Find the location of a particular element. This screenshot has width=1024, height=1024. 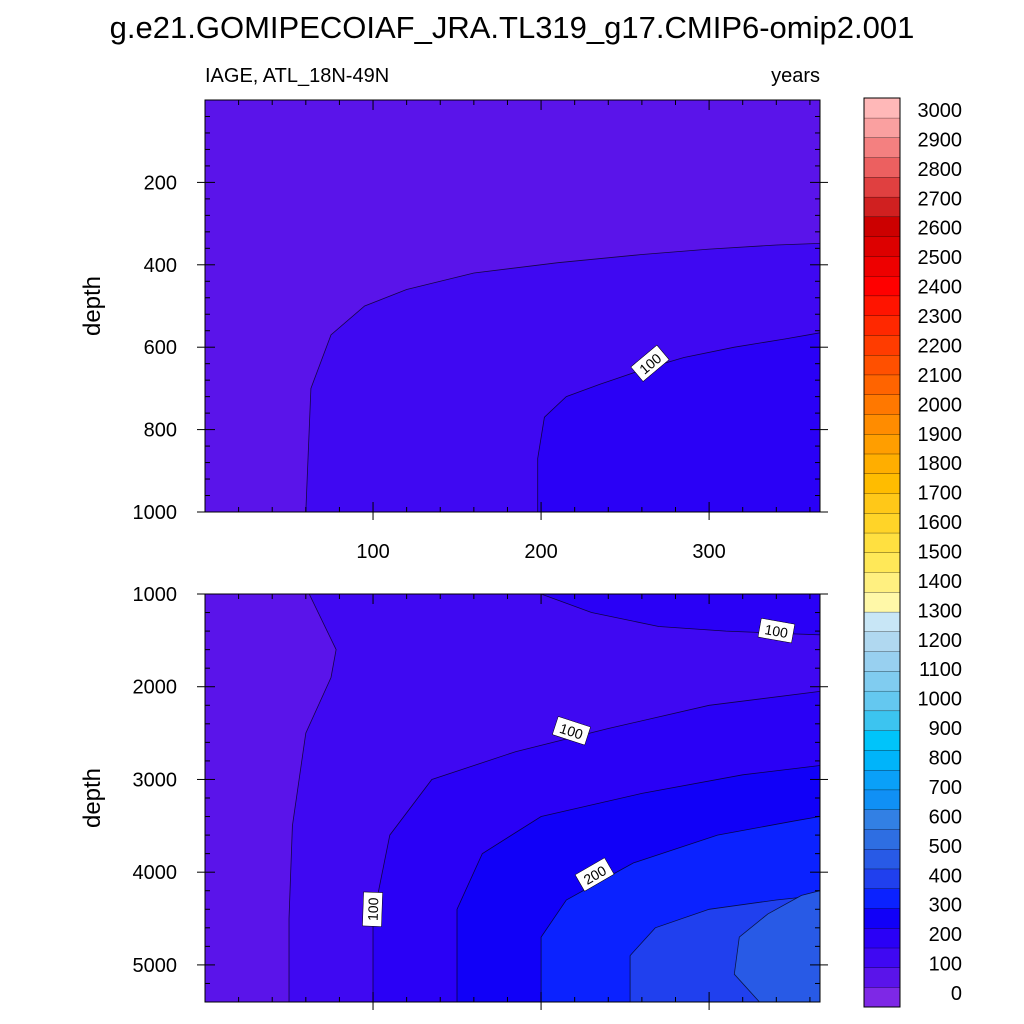

colorbar-label: 1100 is located at coordinates (940, 670).